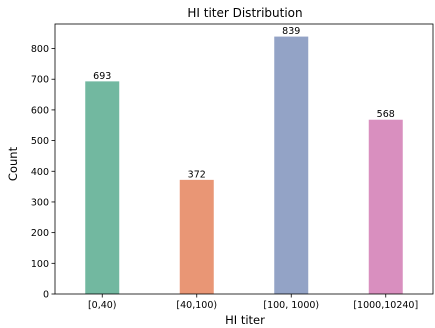  What do you see at coordinates (245, 320) in the screenshot?
I see `x-axis-label: HI titer` at bounding box center [245, 320].